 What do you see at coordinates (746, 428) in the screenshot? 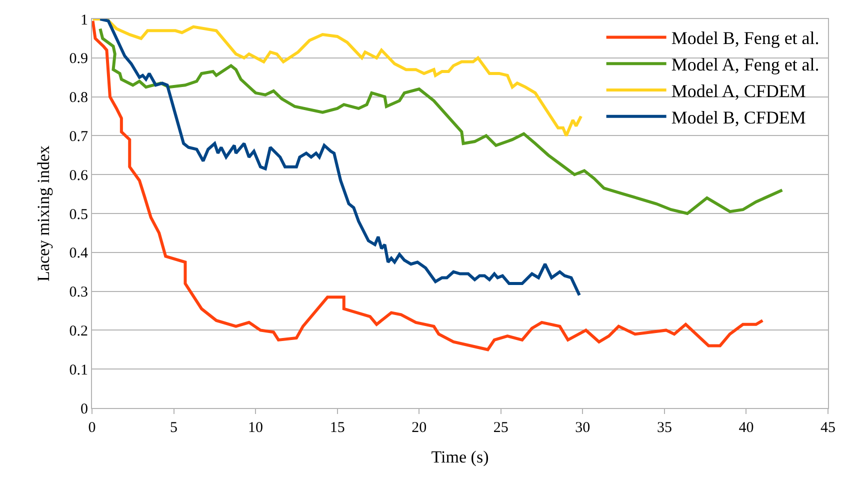
I see `x-tick-label: 40` at bounding box center [746, 428].